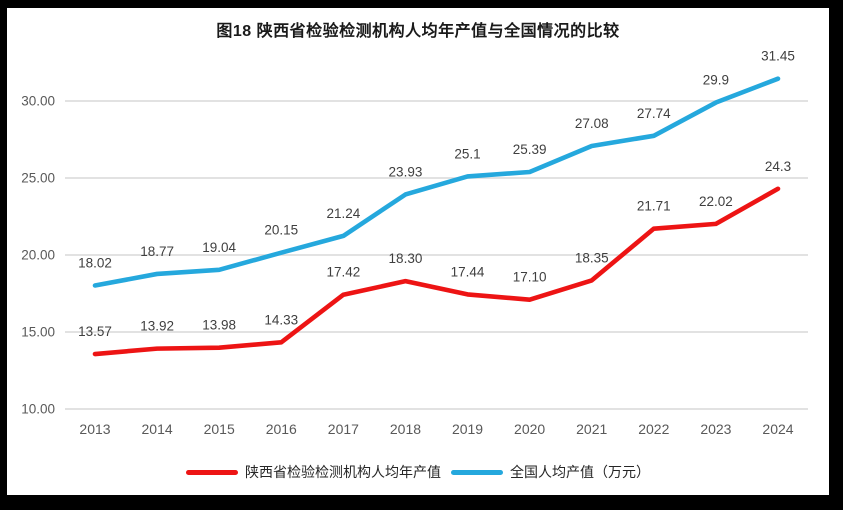  I want to click on y-tick-label: 30.00, so click(38, 101).